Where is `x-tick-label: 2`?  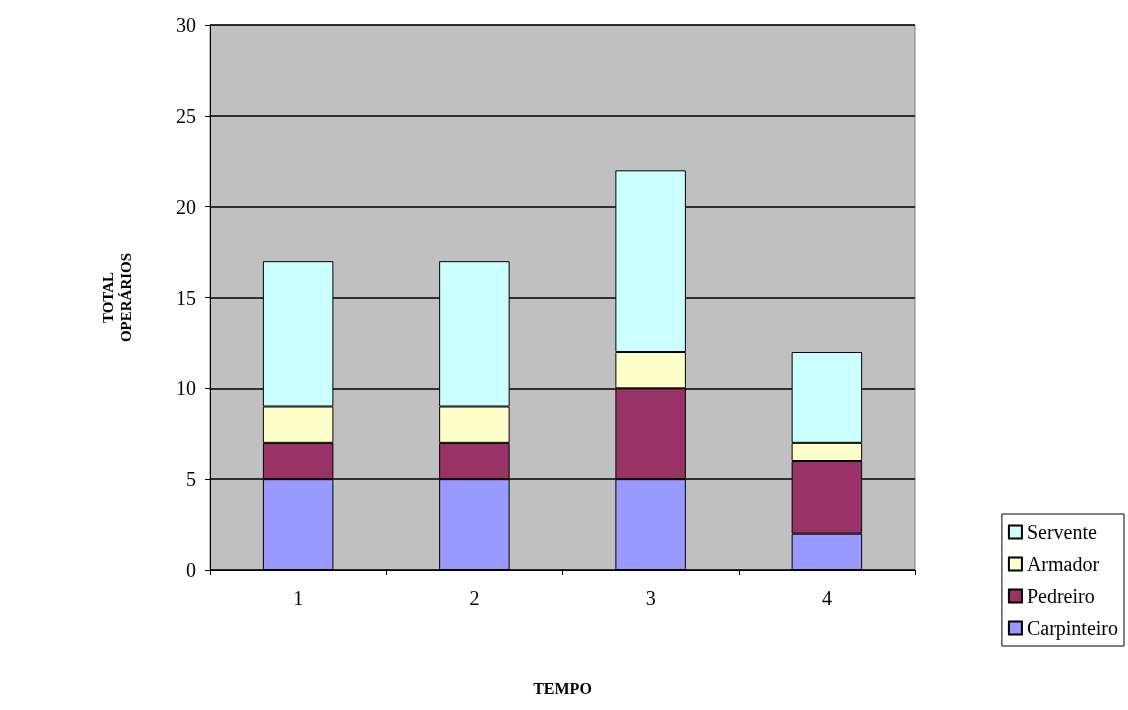 x-tick-label: 2 is located at coordinates (474, 598).